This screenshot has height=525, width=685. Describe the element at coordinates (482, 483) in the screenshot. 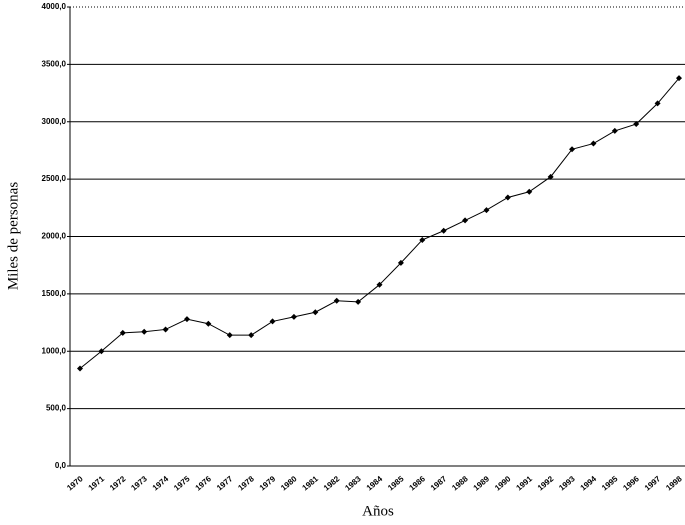

I see `x-tick-label: 1989` at that location.